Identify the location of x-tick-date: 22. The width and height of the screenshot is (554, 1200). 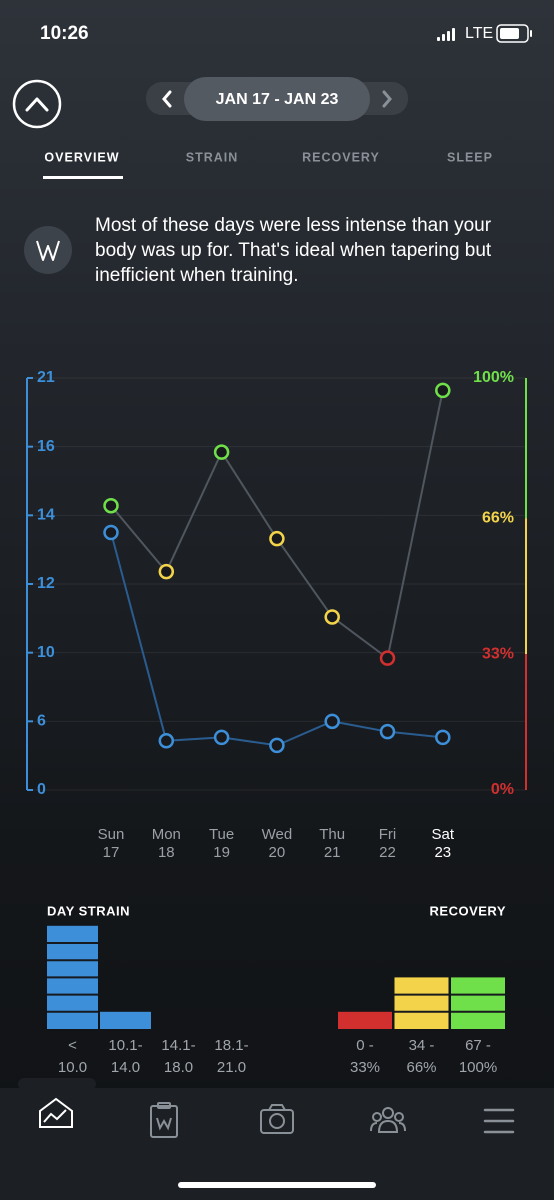
(387, 852).